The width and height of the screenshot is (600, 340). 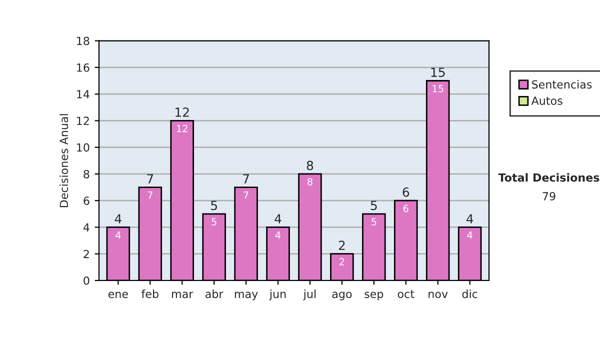 I want to click on data-label: 12, so click(x=182, y=128).